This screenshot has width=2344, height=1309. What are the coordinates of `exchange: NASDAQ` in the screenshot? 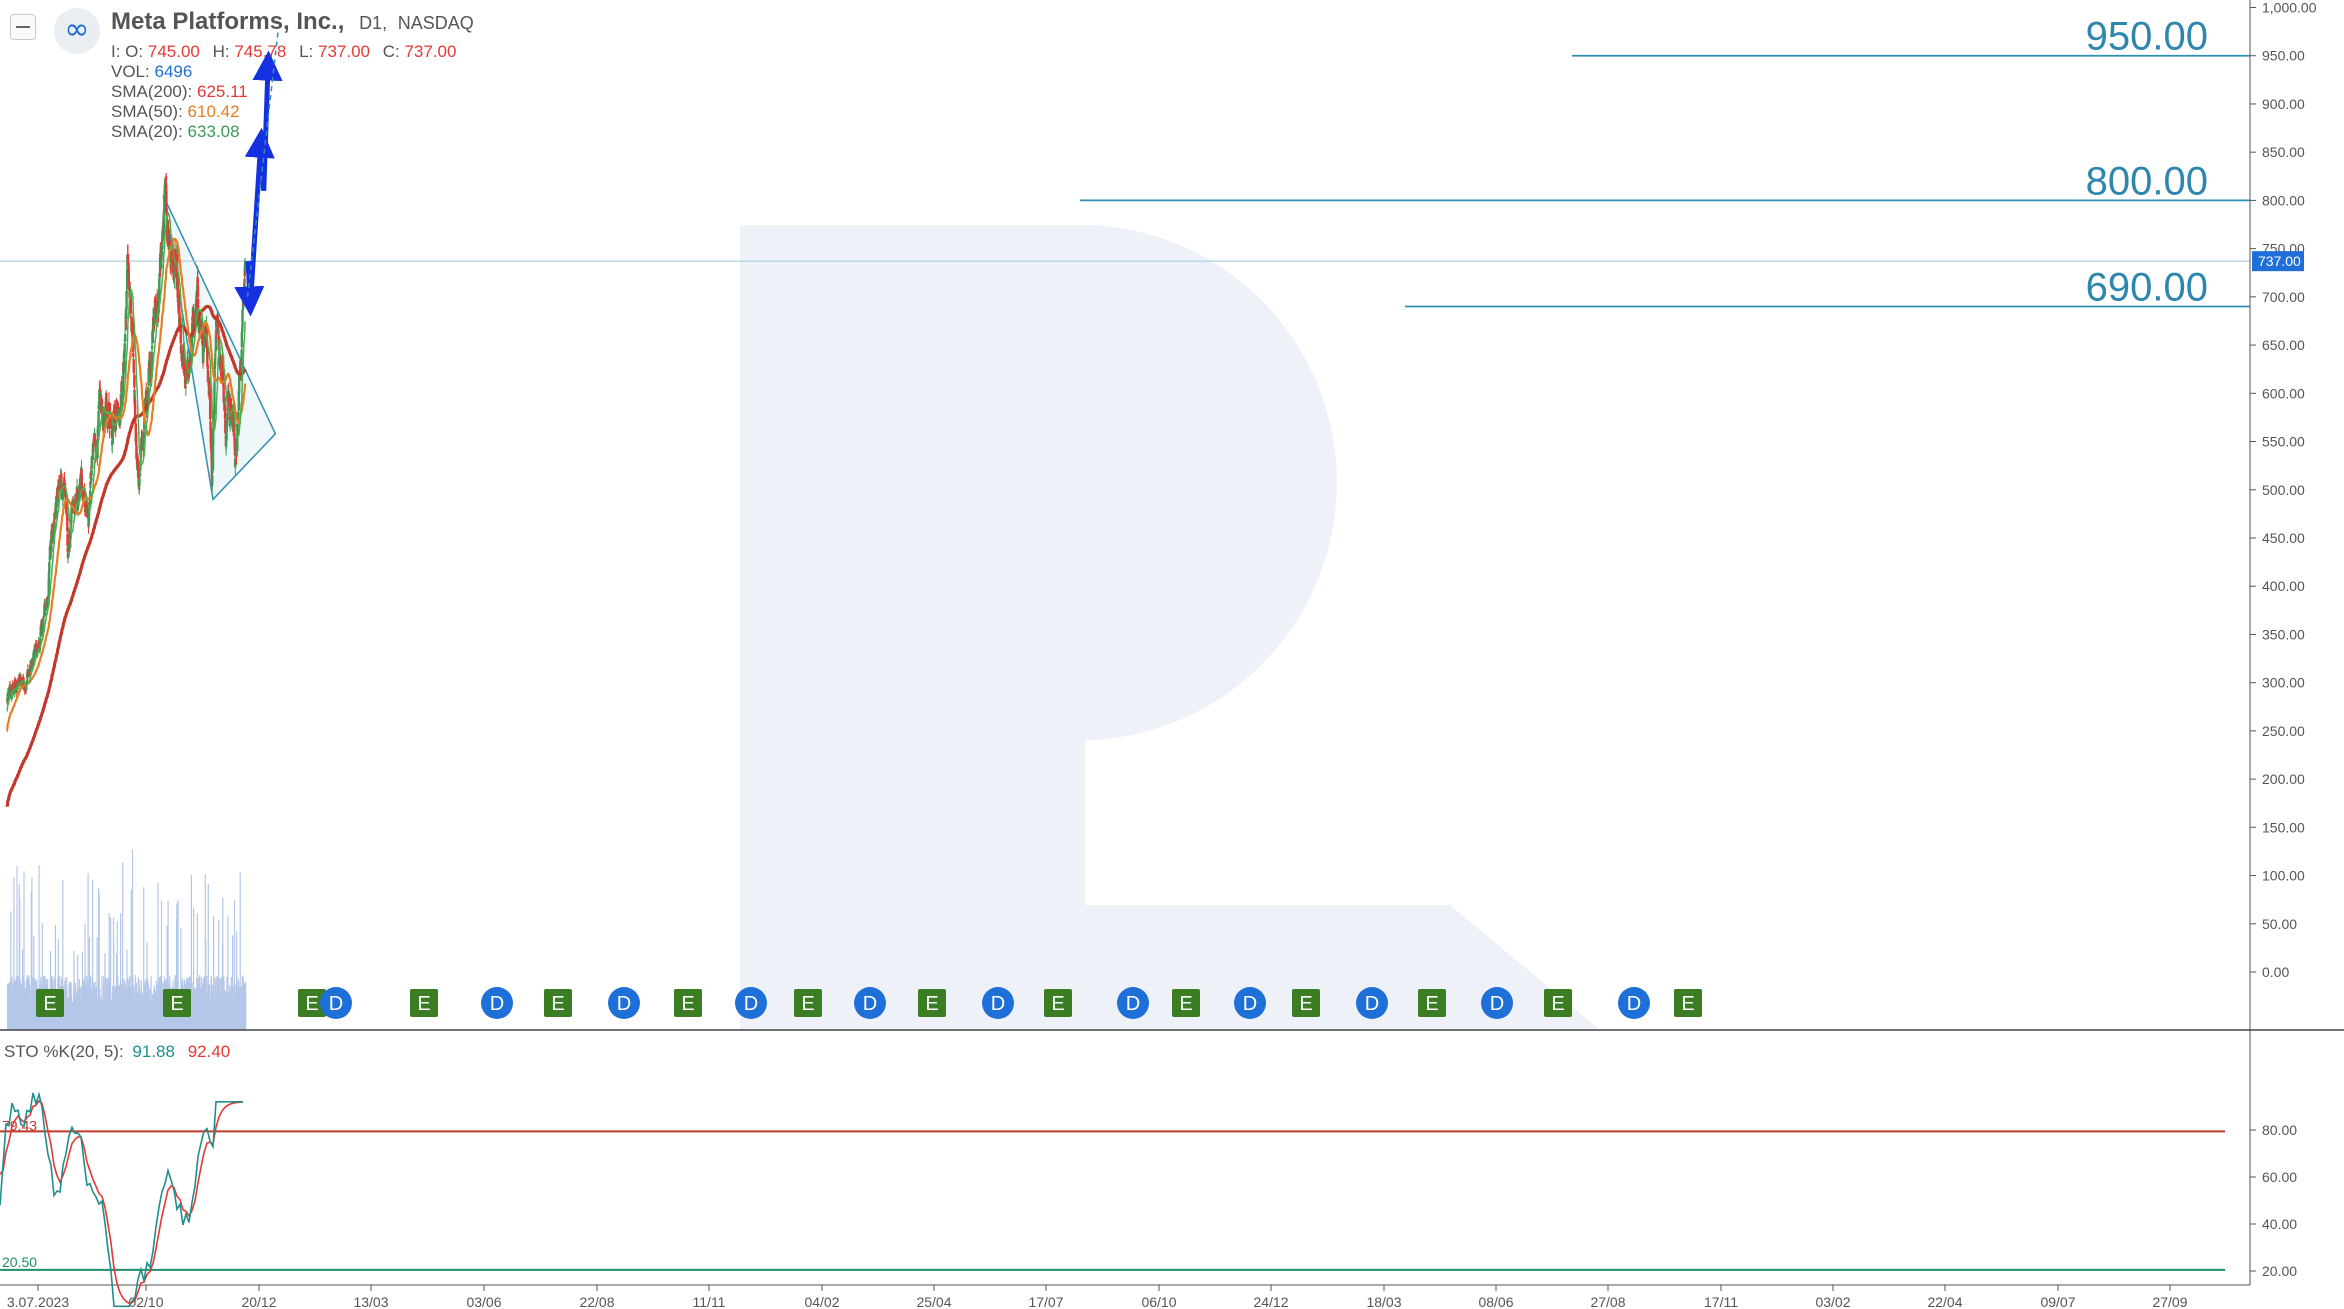 It's located at (435, 23).